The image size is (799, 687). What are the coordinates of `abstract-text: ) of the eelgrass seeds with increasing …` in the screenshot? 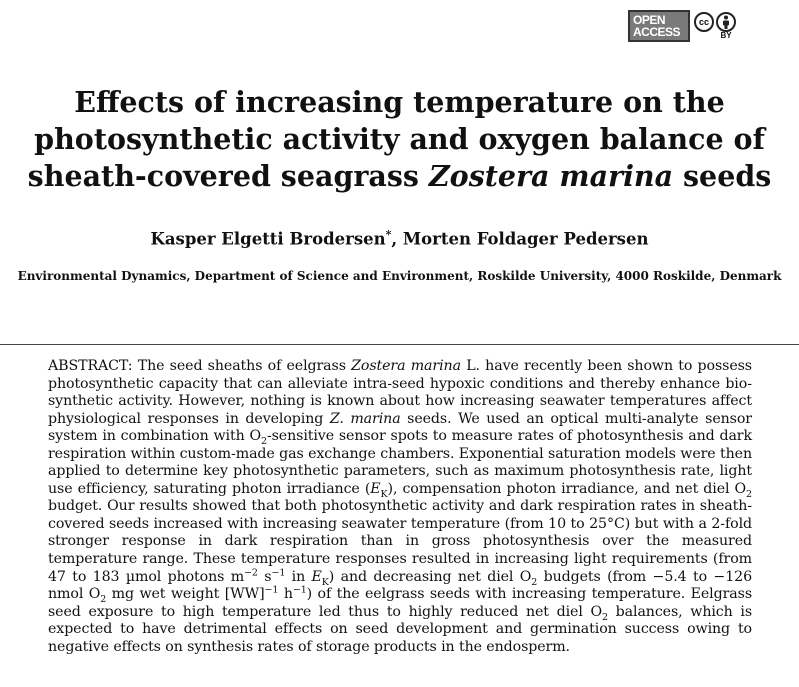 It's located at (400, 603).